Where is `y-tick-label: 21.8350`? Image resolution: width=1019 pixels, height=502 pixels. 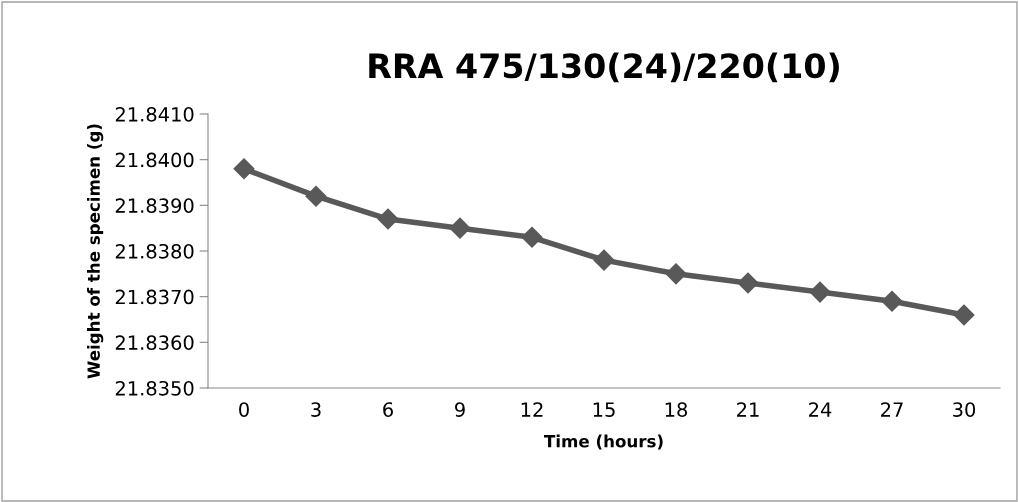
y-tick-label: 21.8350 is located at coordinates (154, 388).